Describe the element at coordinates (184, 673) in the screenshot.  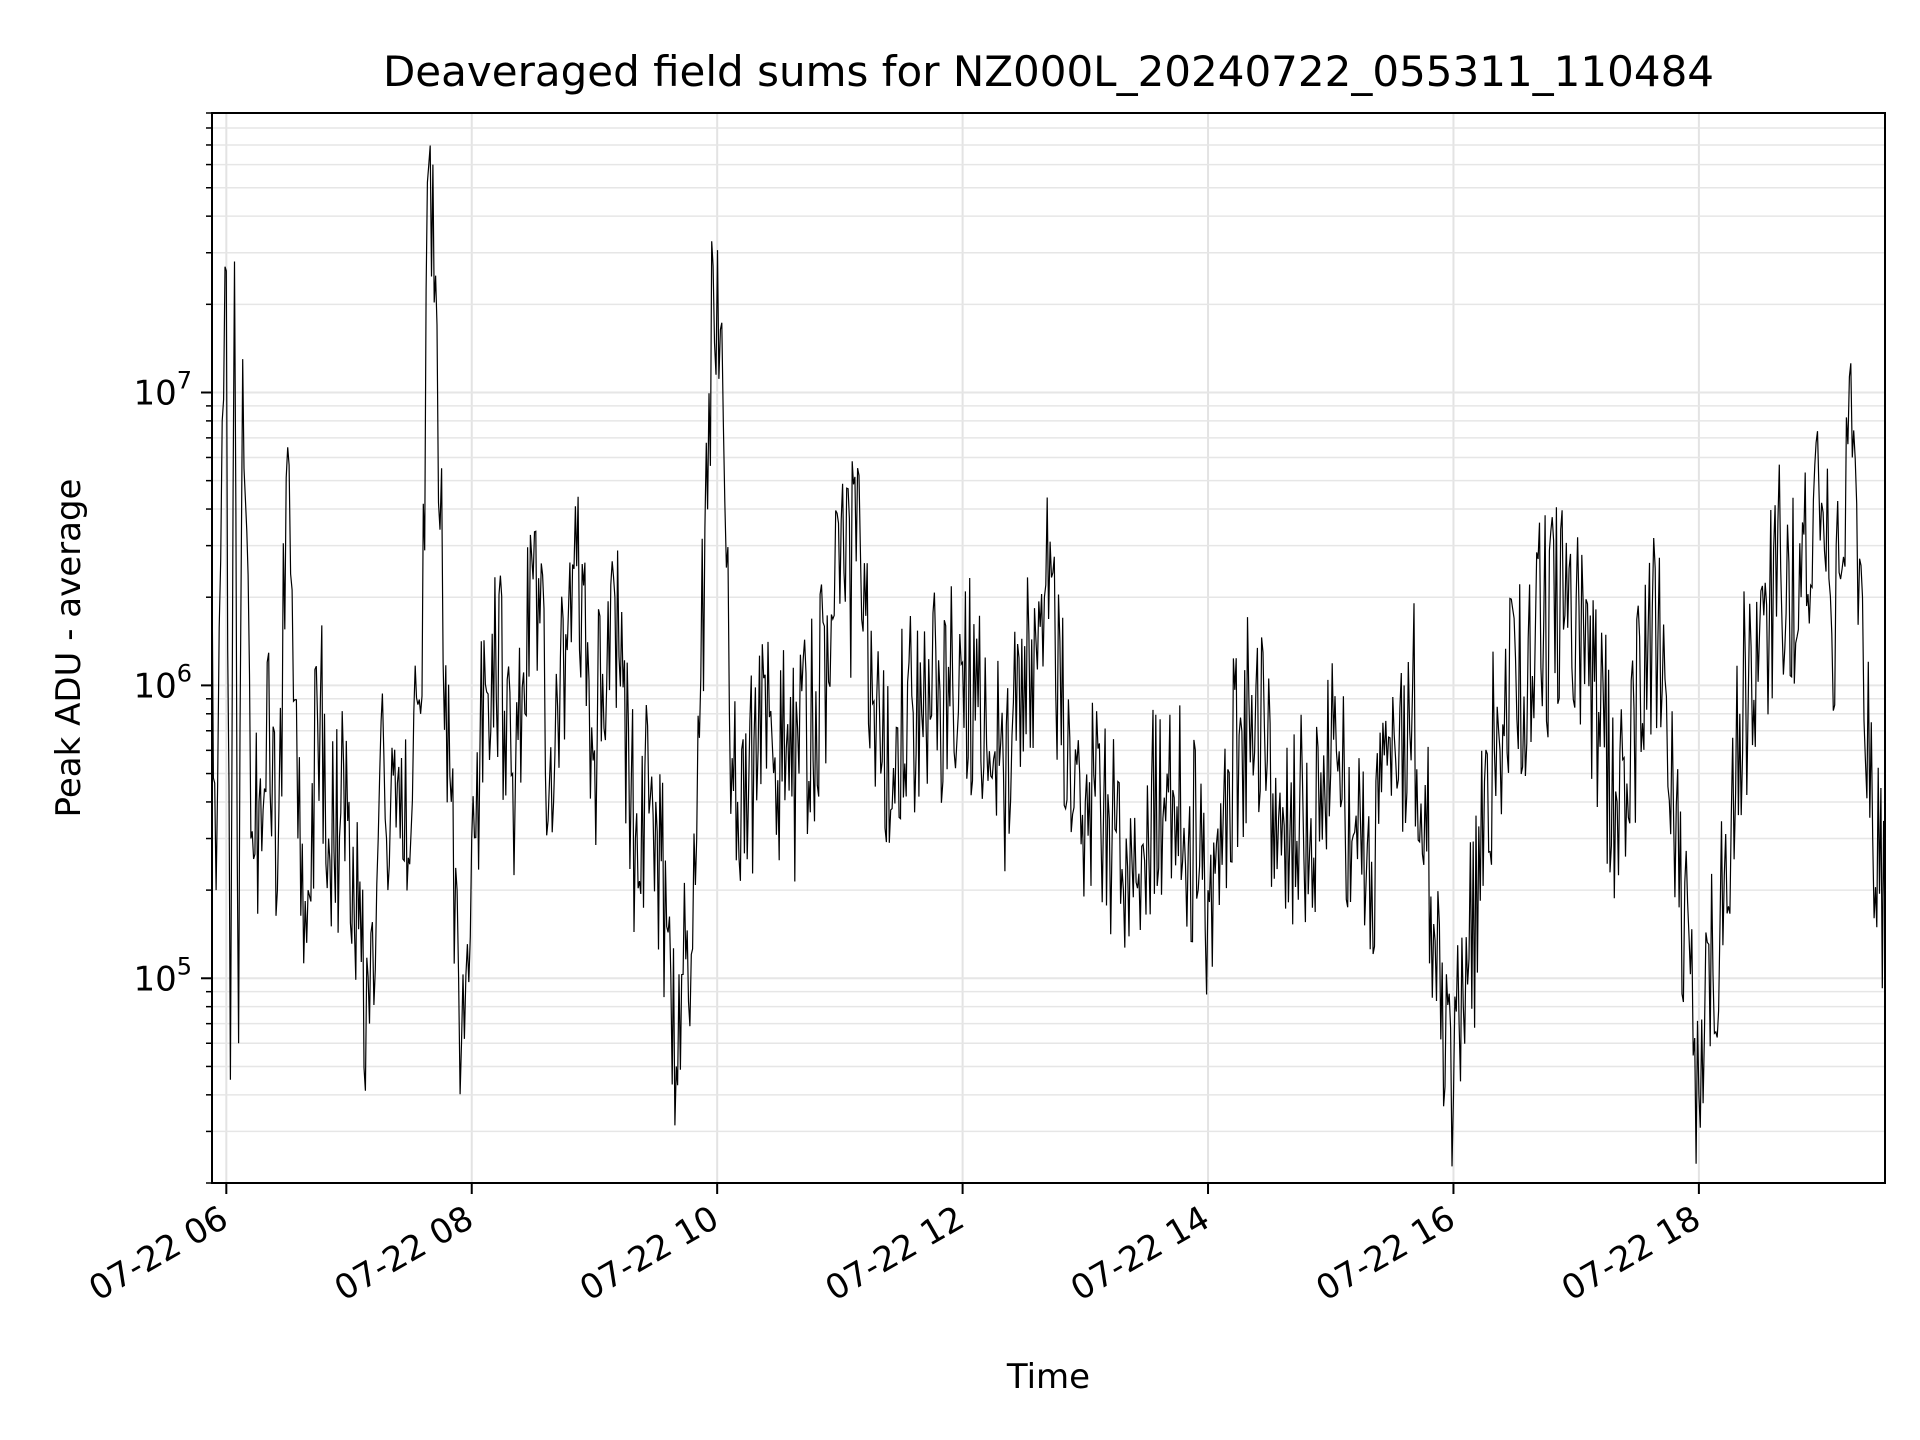
I see `y-tick-exponent: 6` at that location.